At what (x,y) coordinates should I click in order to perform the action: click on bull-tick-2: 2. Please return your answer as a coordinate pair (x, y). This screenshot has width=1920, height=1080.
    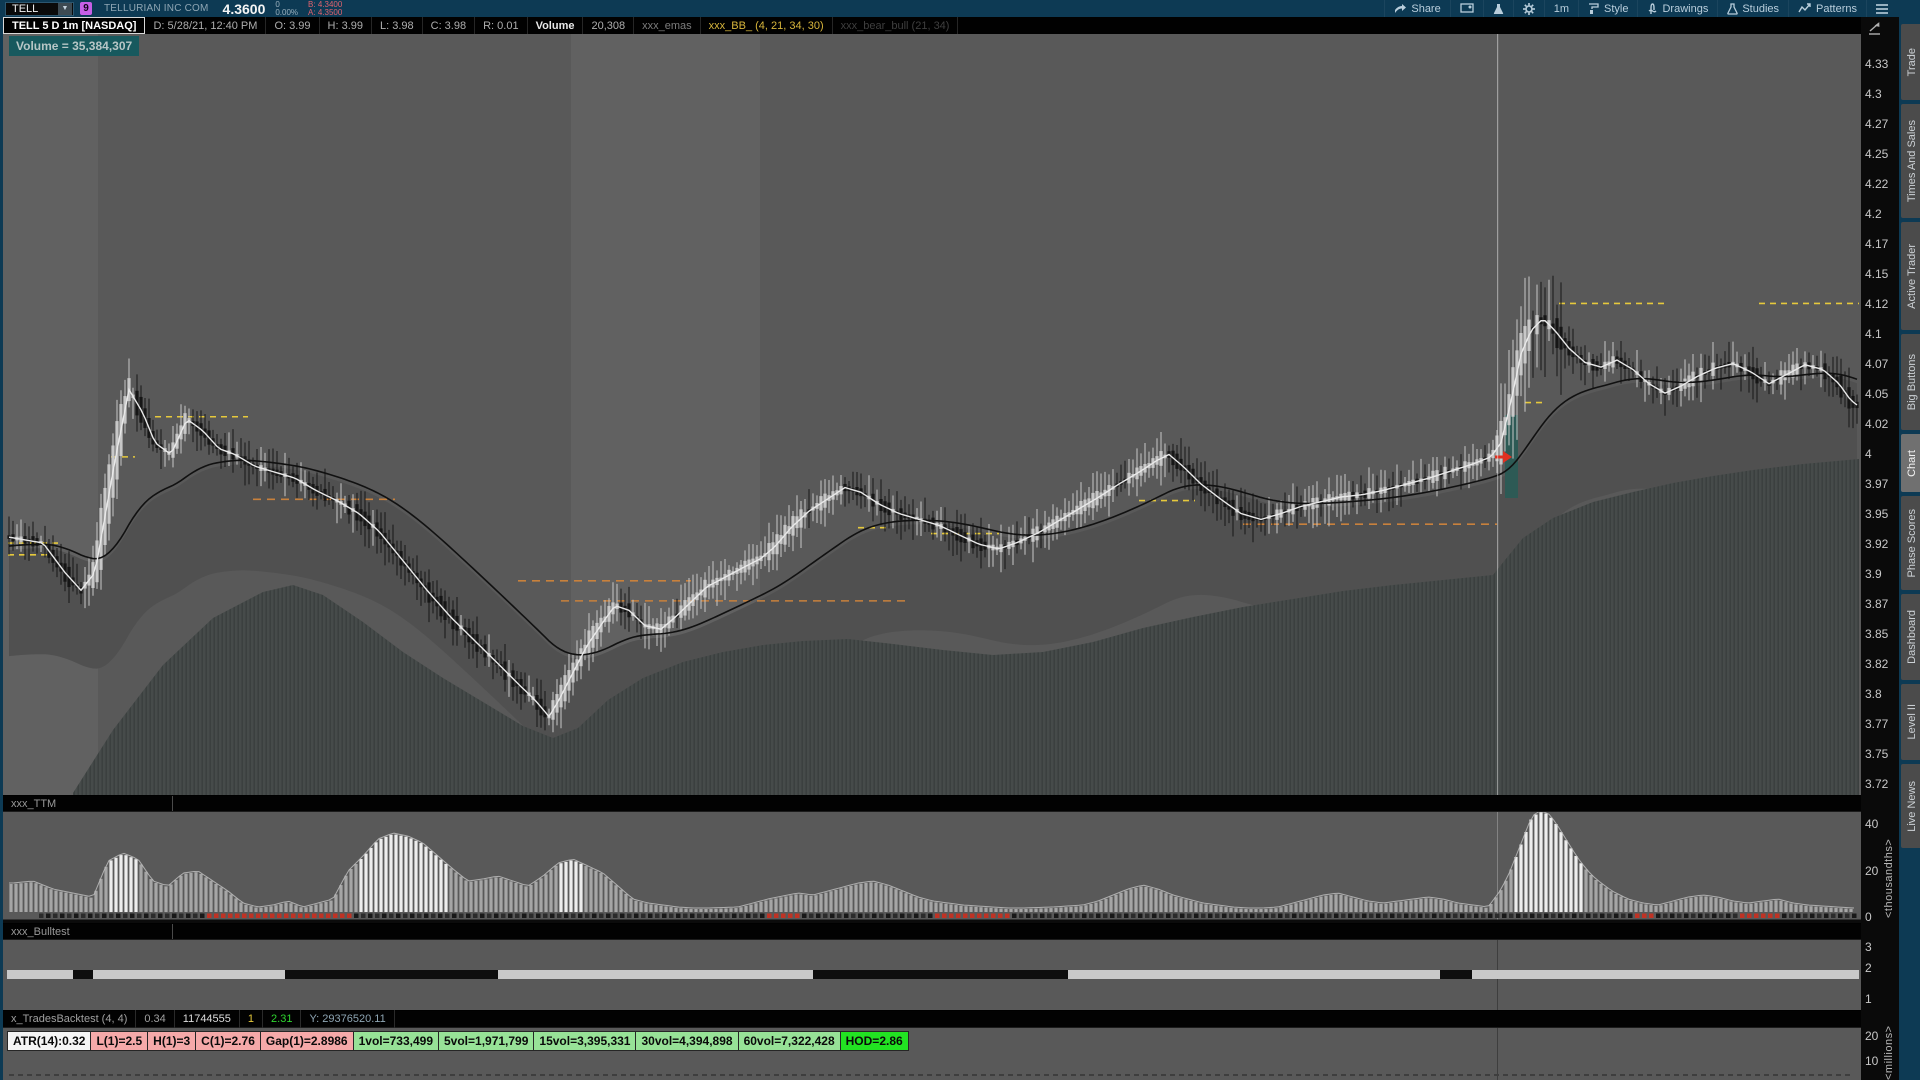
    Looking at the image, I should click on (1868, 968).